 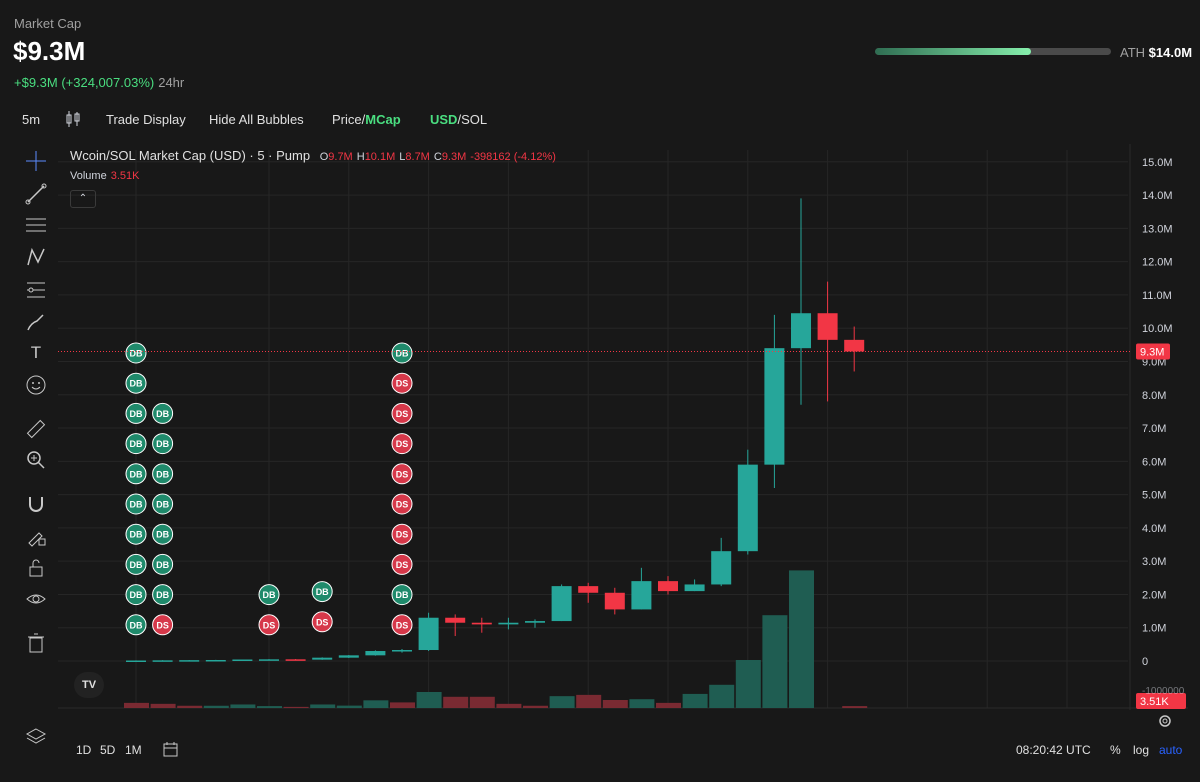 I want to click on fib-icon, so click(x=36, y=290).